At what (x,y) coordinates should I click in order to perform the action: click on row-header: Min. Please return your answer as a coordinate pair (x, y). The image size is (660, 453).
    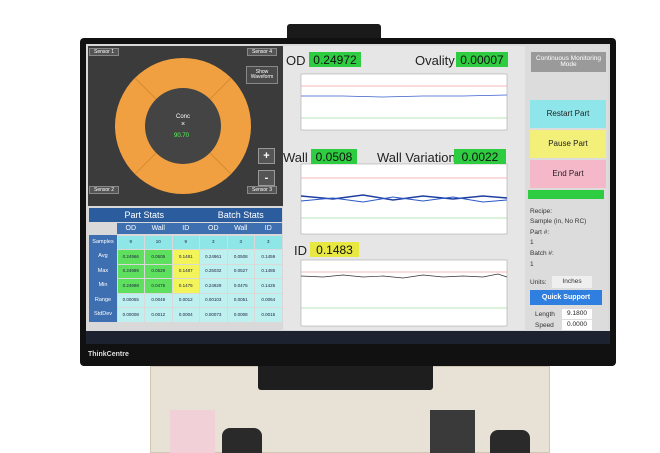
    Looking at the image, I should click on (103, 285).